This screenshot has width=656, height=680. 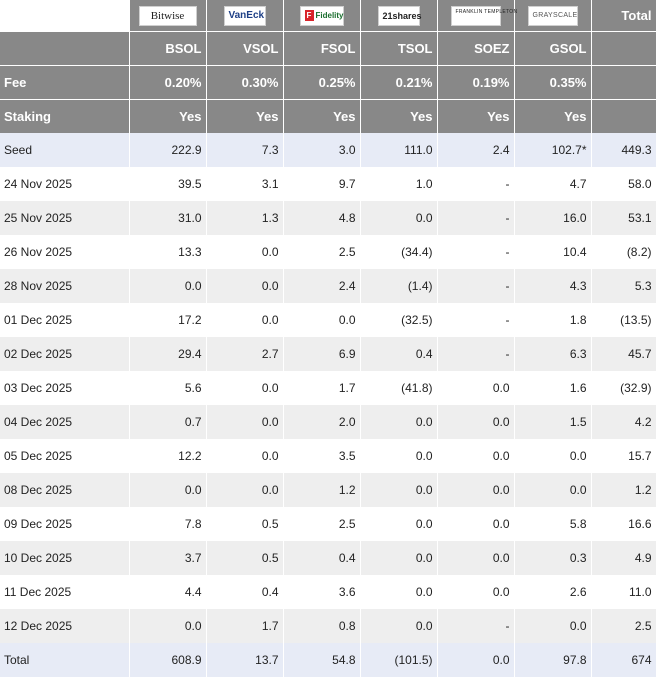 I want to click on flow-cell: 4.8, so click(x=322, y=218).